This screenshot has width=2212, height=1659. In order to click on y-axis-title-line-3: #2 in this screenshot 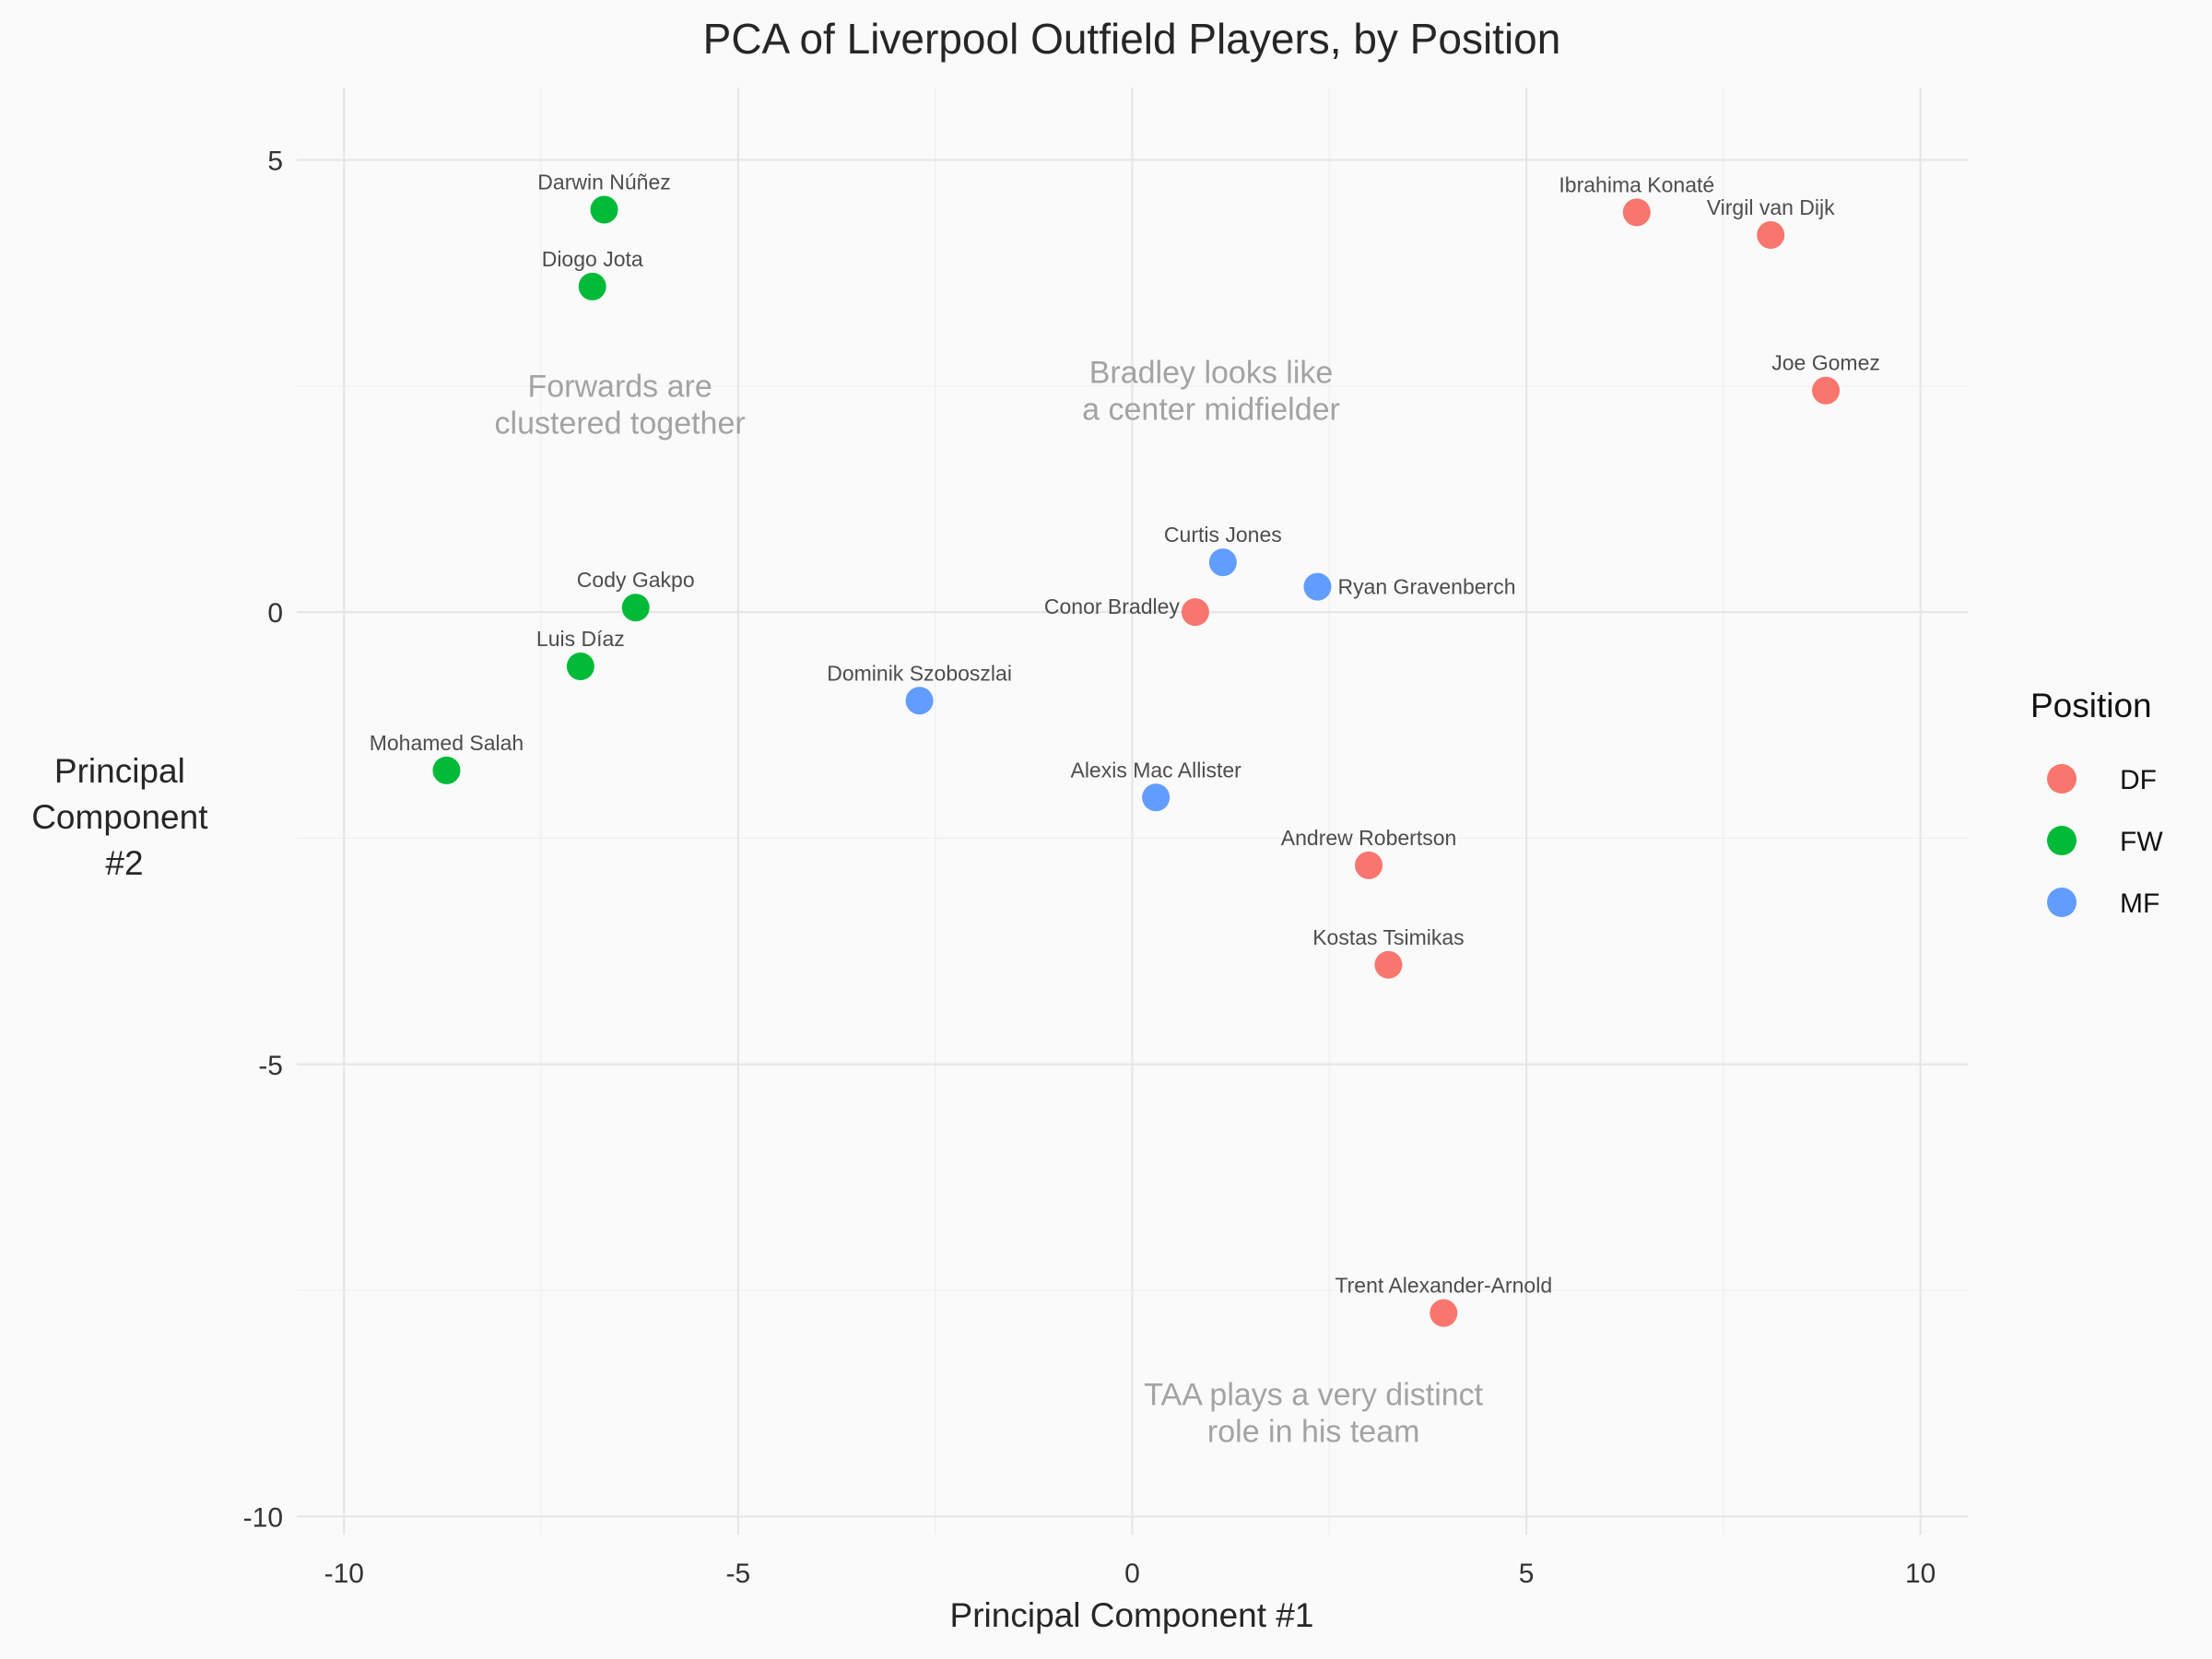, I will do `click(124, 863)`.